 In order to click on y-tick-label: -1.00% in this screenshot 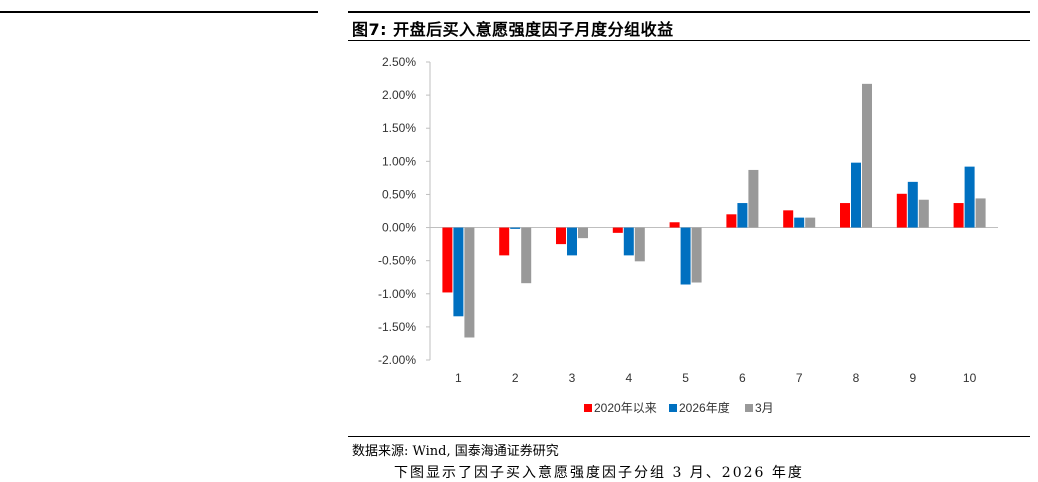, I will do `click(397, 294)`.